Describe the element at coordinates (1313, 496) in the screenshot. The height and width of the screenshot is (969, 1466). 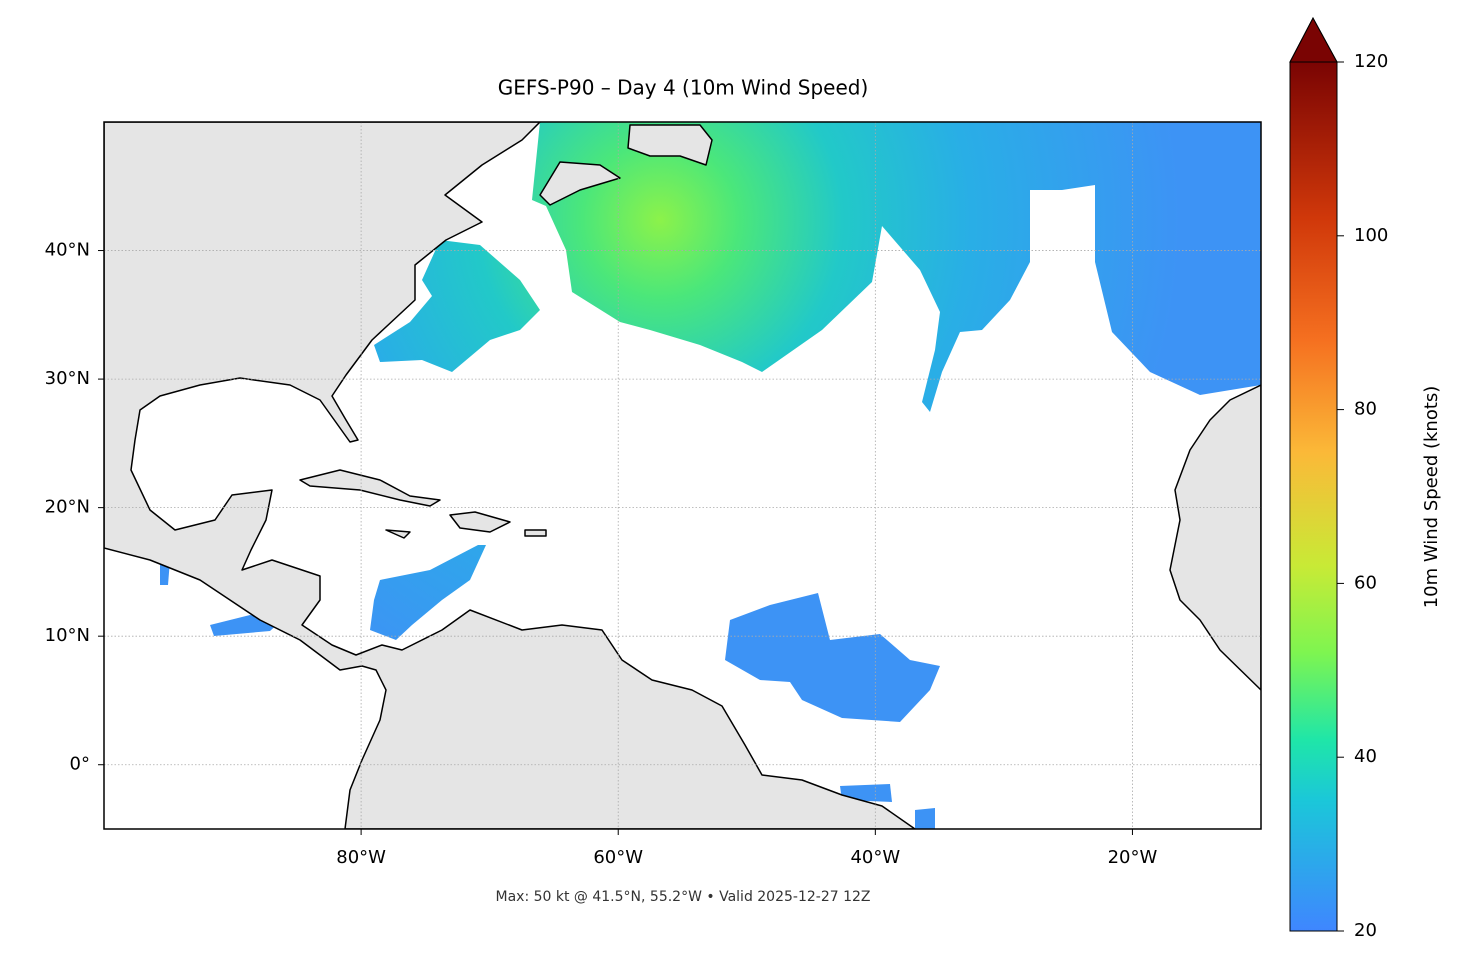
I see `colorbar` at that location.